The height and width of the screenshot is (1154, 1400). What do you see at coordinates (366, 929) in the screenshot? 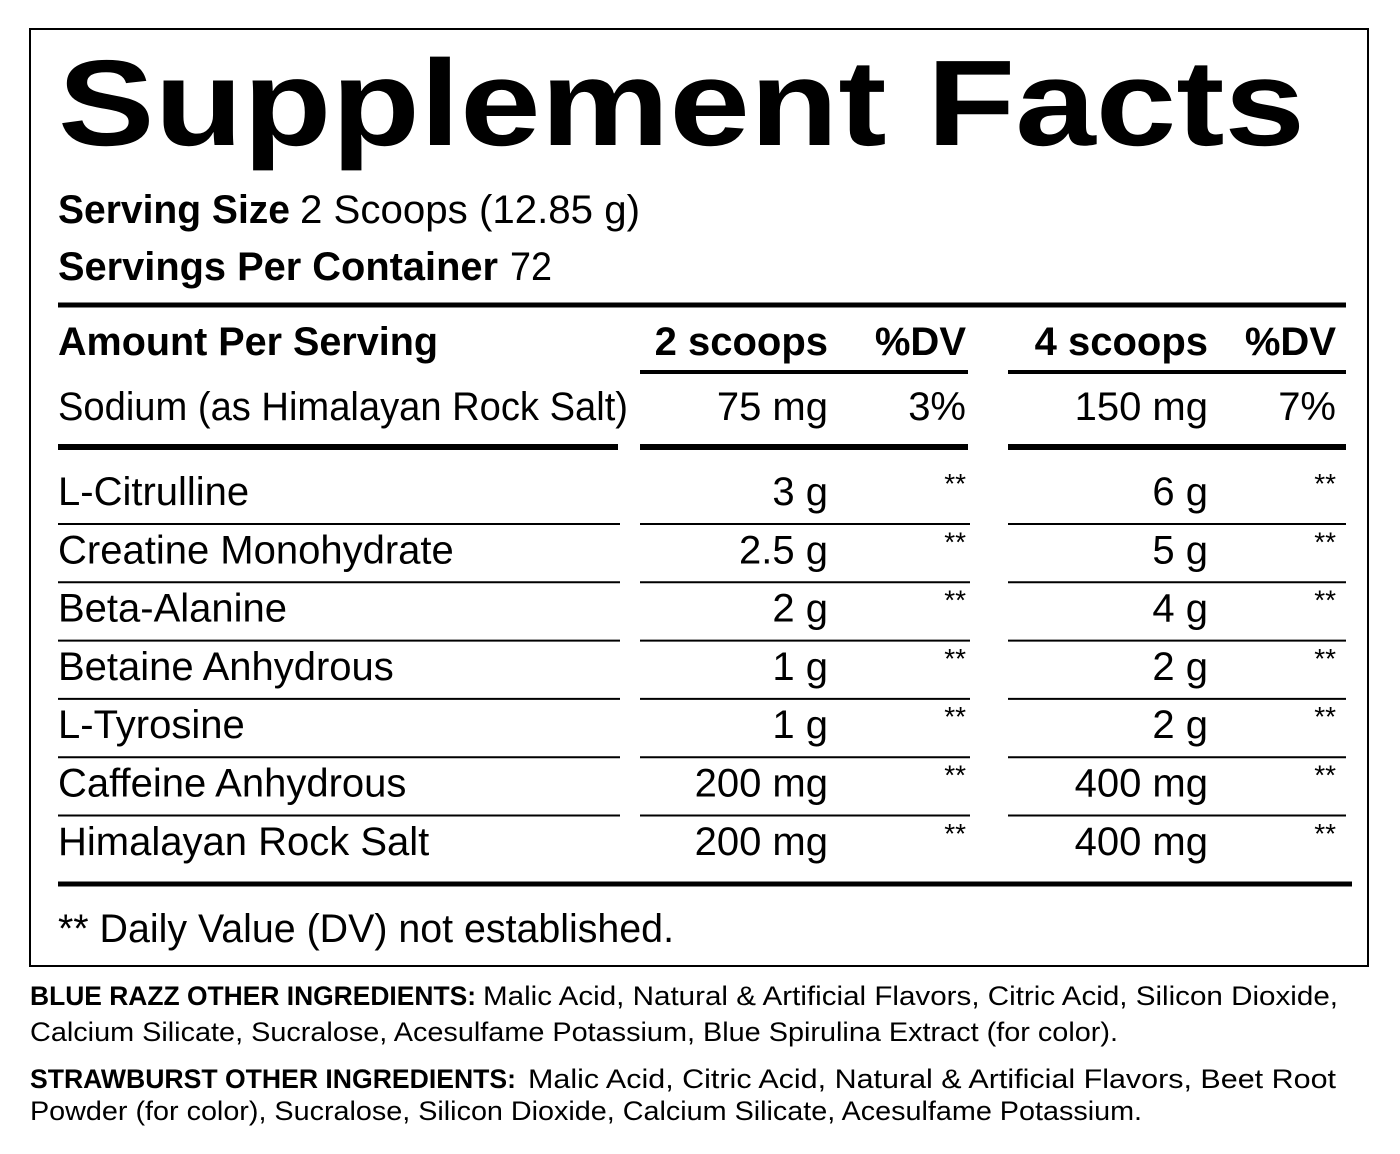
I see `footnote: ** Daily Value (DV) not established.` at bounding box center [366, 929].